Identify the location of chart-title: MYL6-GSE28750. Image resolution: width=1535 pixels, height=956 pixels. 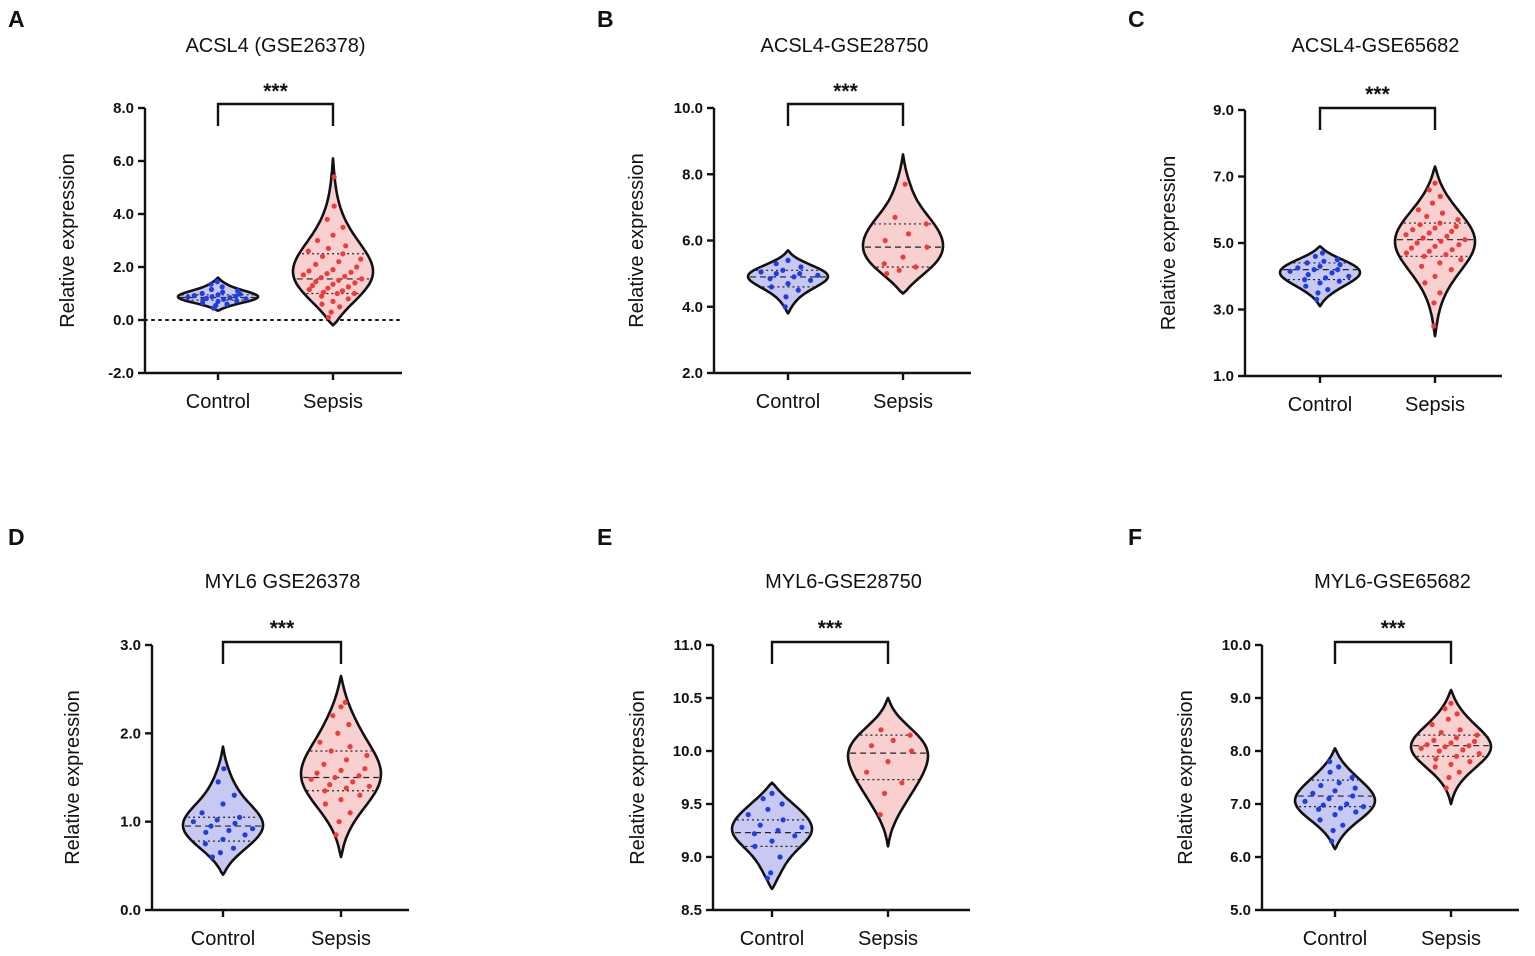
(843, 582).